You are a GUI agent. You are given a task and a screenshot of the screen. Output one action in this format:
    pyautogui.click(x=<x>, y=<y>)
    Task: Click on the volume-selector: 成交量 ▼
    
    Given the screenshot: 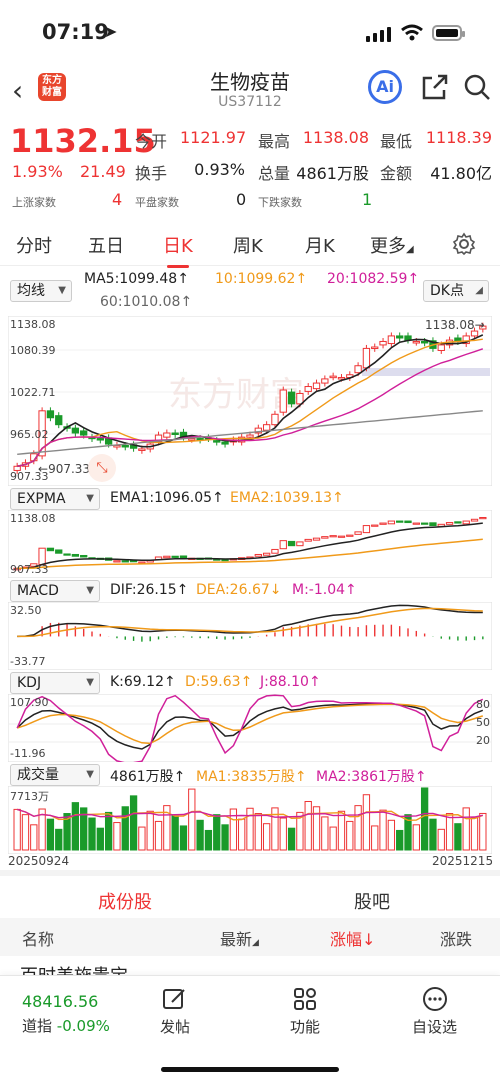 What is the action you would take?
    pyautogui.click(x=55, y=775)
    